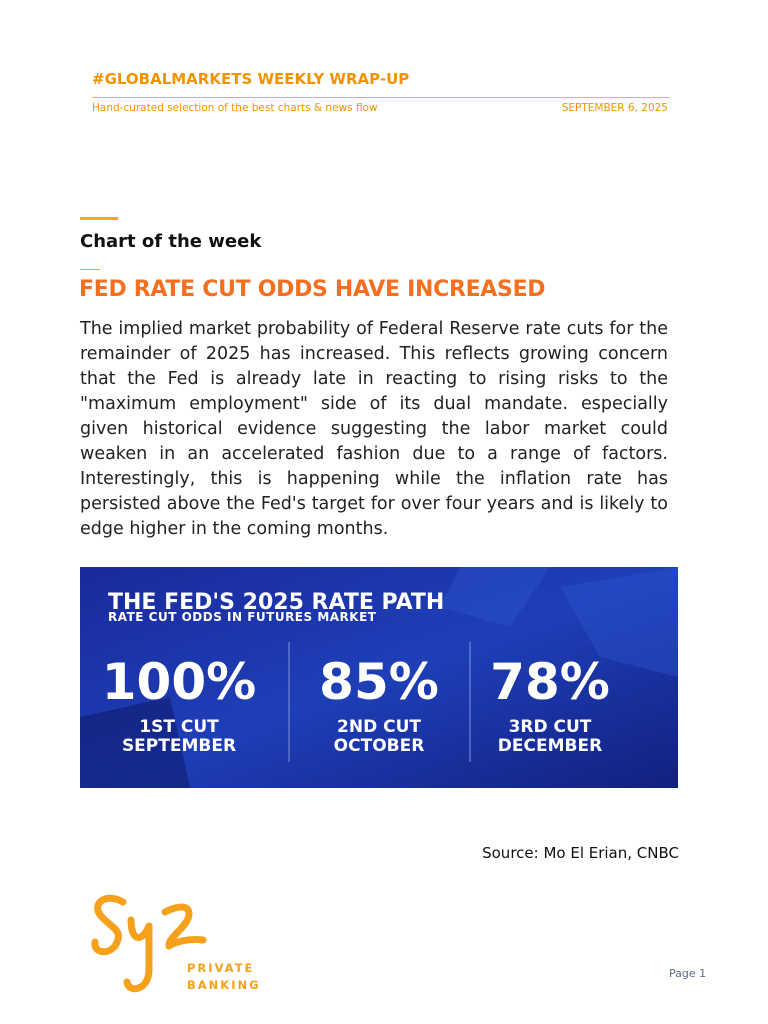 This screenshot has width=768, height=1024. I want to click on graphic-odds: 78%, so click(550, 682).